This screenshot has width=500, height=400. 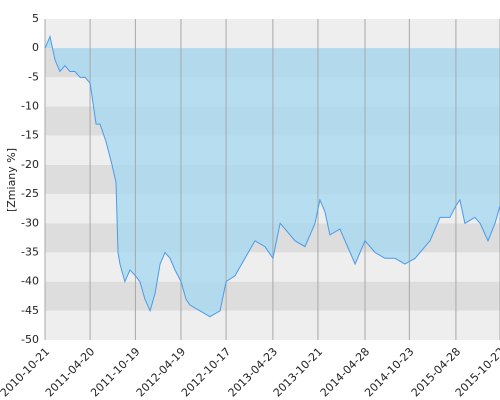 I want to click on y-tick-label: -25, so click(x=30, y=193).